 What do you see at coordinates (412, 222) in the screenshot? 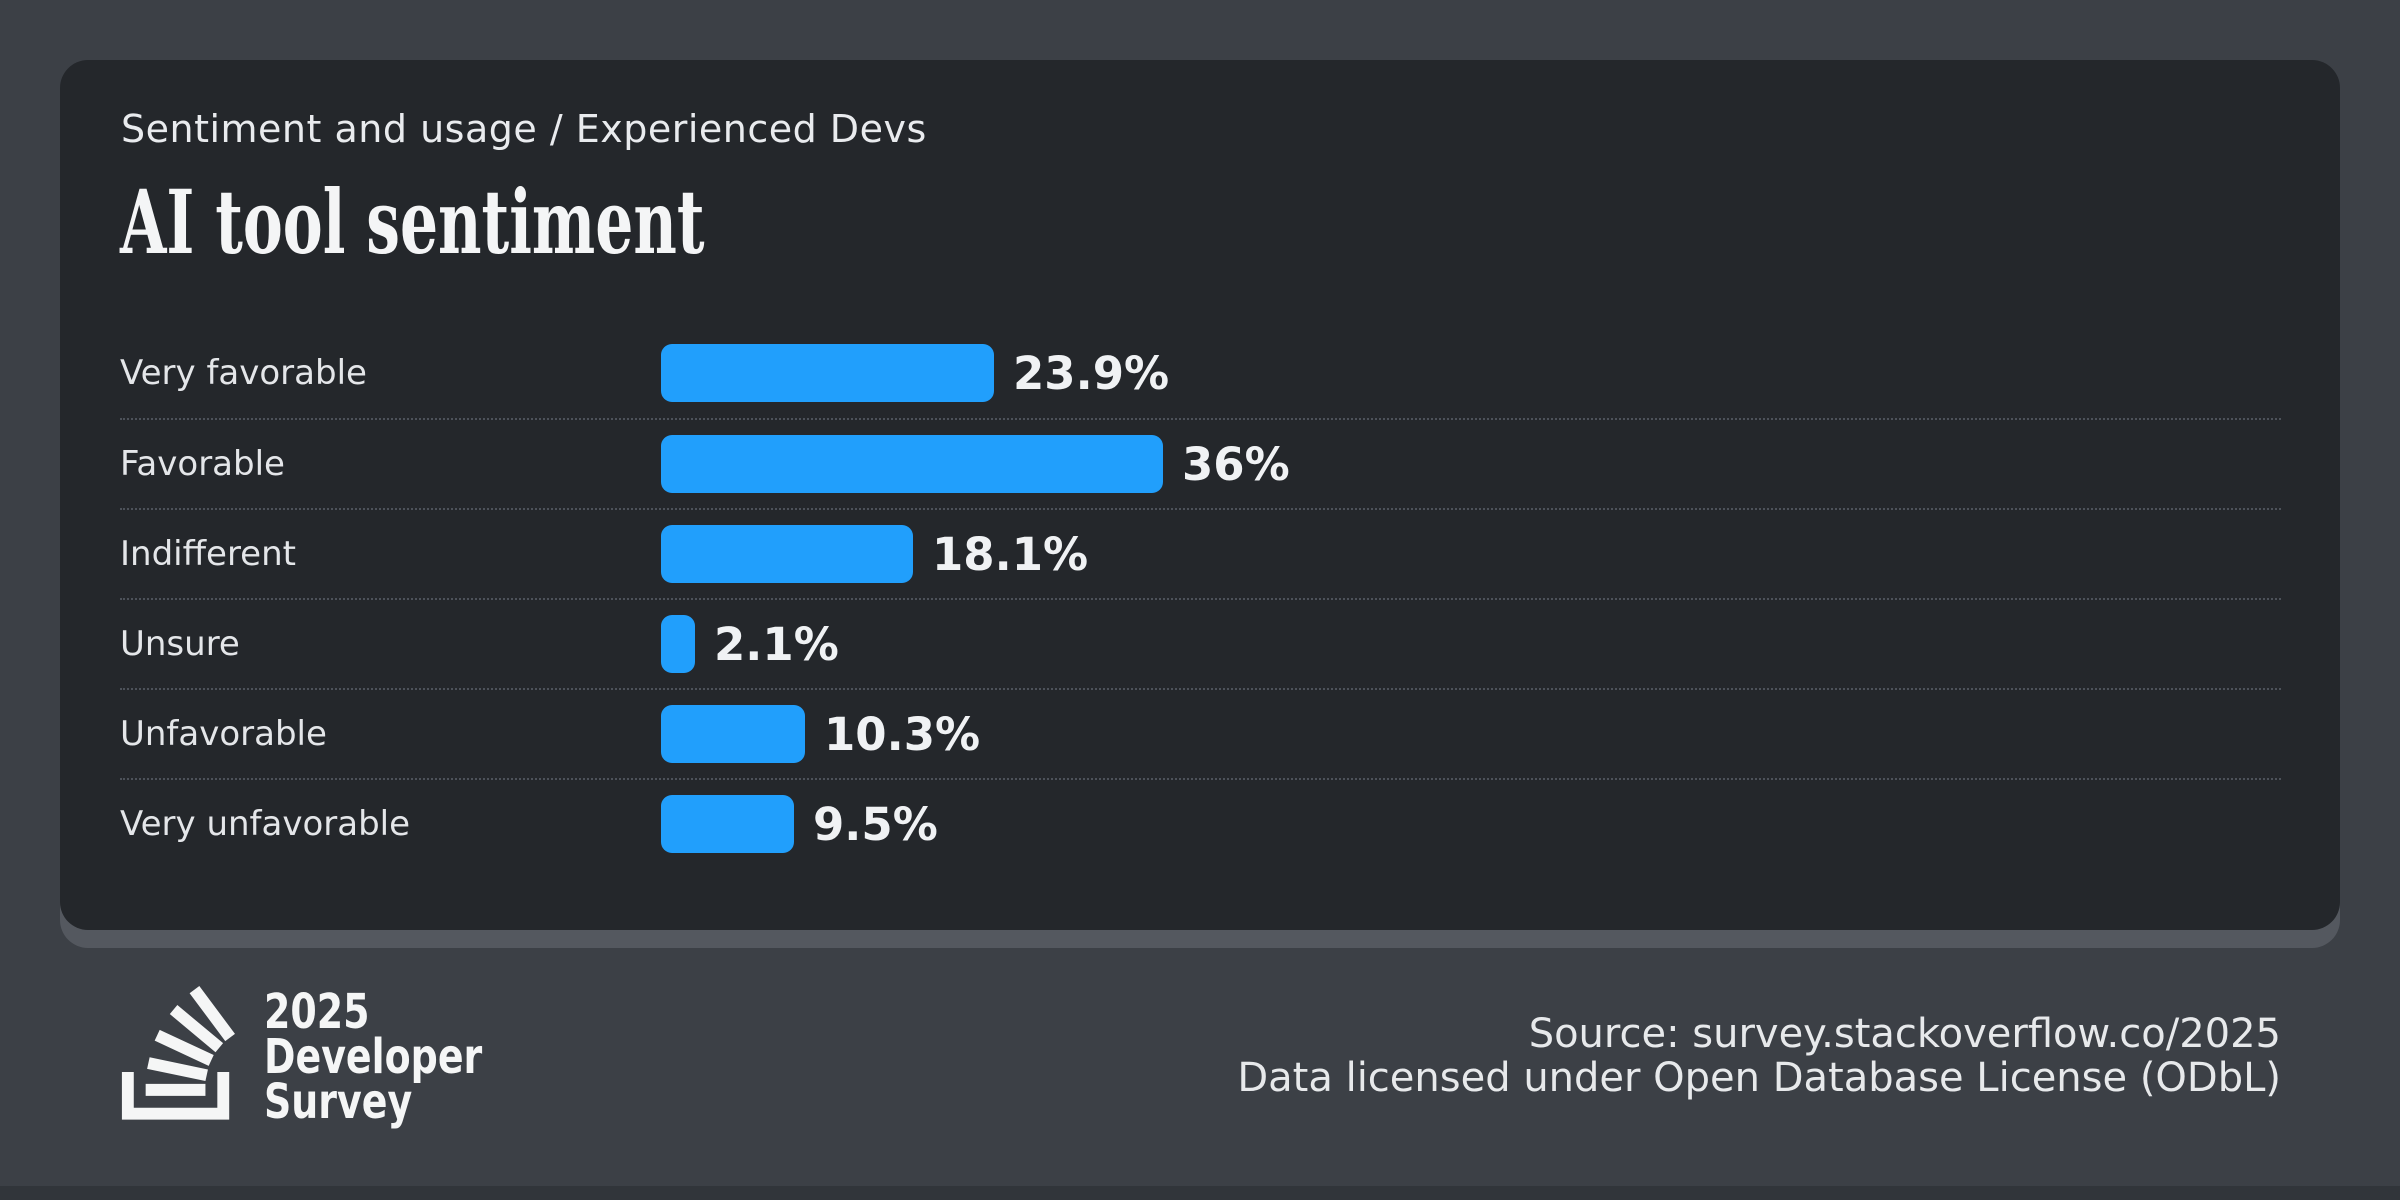
I see `chart-title: AI tool sentiment` at bounding box center [412, 222].